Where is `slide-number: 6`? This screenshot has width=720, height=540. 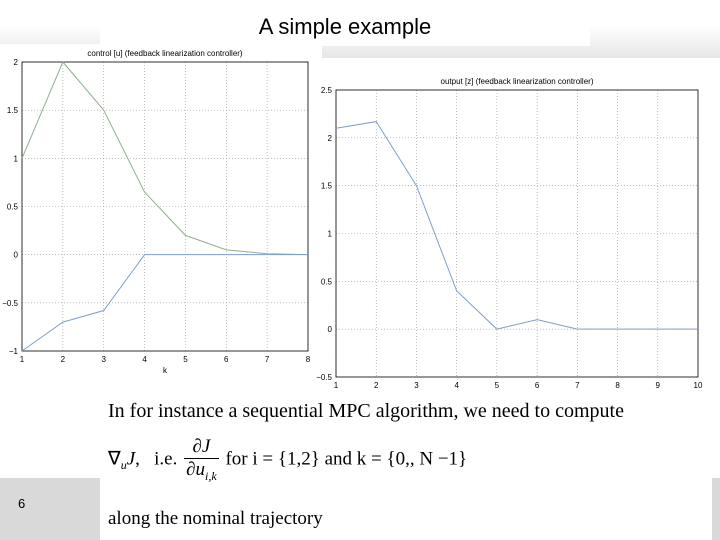 slide-number: 6 is located at coordinates (22, 503).